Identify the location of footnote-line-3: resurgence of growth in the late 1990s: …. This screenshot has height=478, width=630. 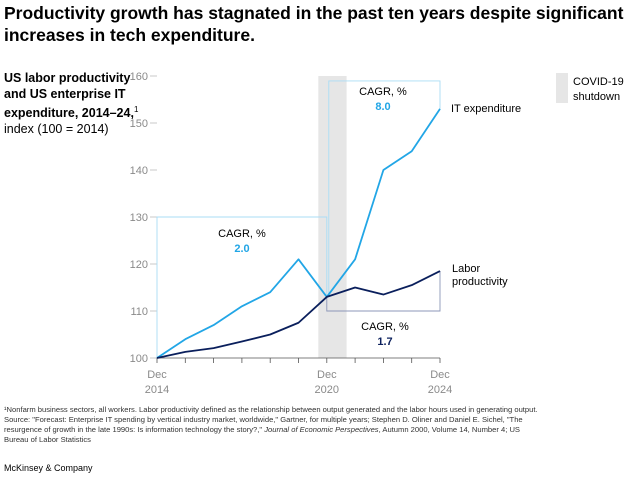
(315, 430).